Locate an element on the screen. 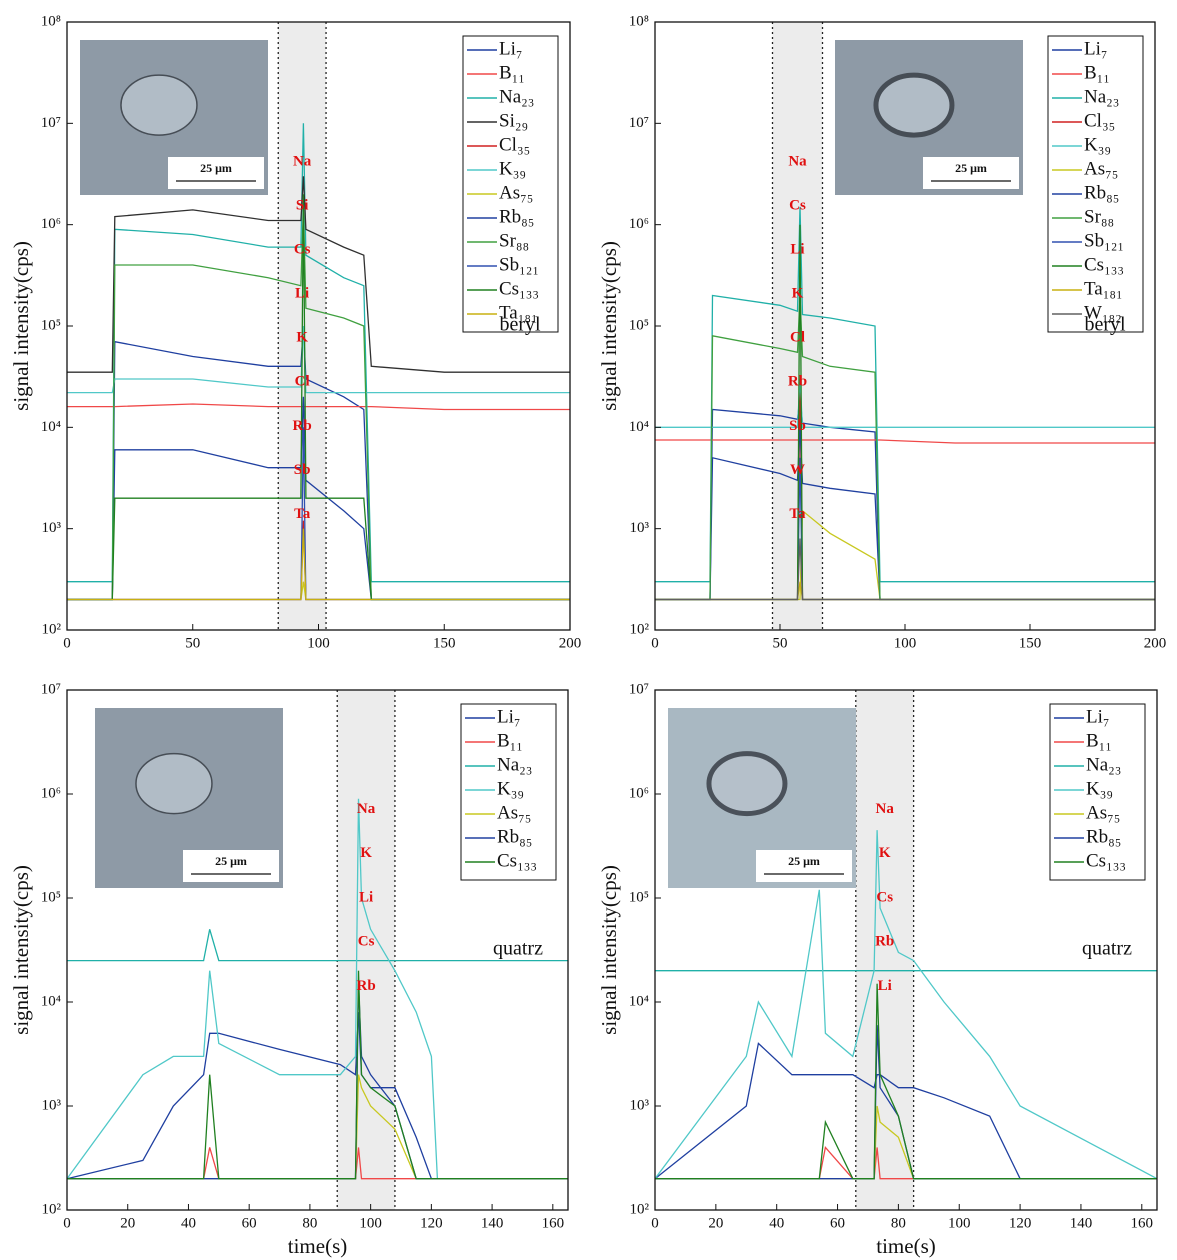  element-annotation: Si is located at coordinates (302, 205).